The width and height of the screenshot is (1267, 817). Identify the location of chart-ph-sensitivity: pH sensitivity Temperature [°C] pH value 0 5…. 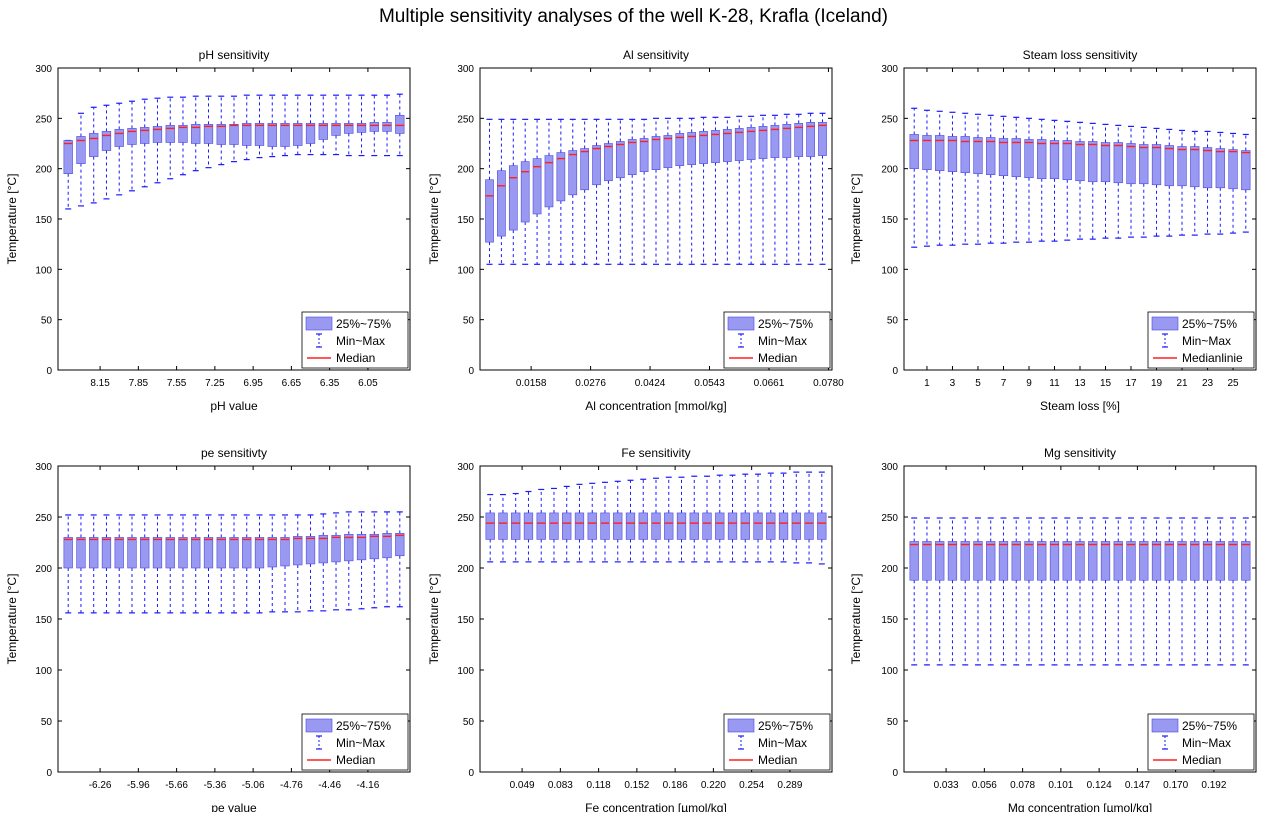
(208, 230).